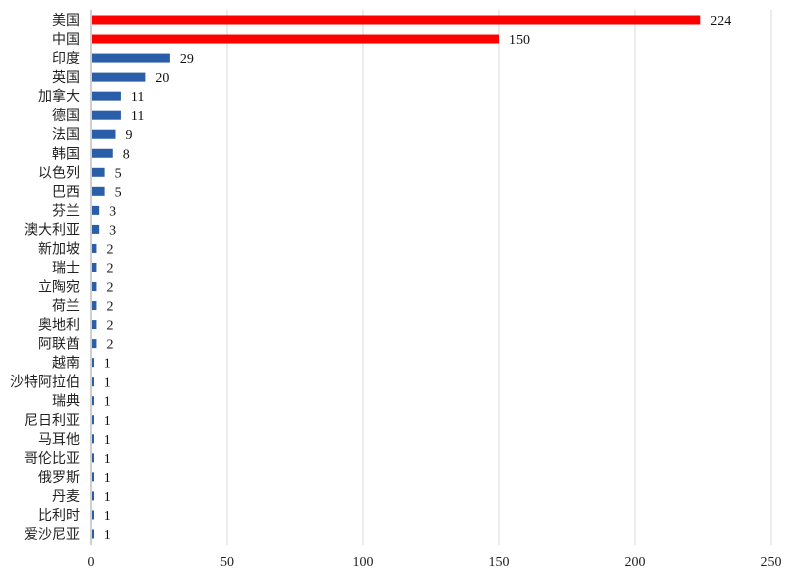 The width and height of the screenshot is (800, 581). I want to click on x-tick-label: 0, so click(91, 562).